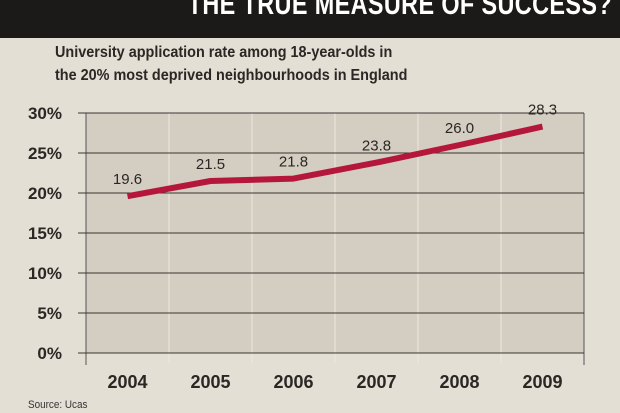 This screenshot has width=620, height=413. Describe the element at coordinates (58, 405) in the screenshot. I see `source-note: Source: Ucas` at that location.